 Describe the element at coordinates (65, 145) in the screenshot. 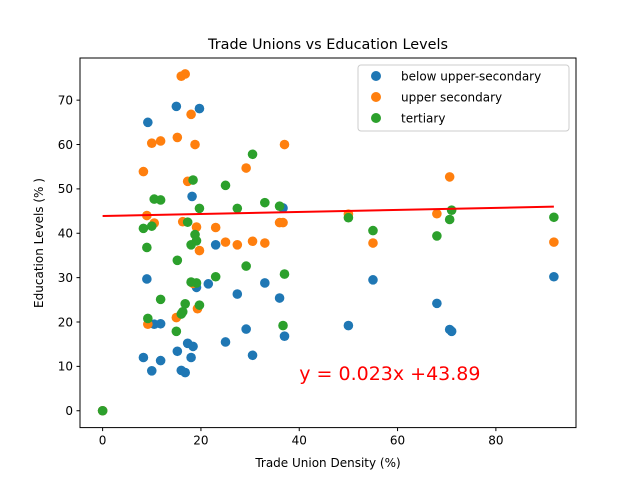

I see `y-tick-label: 60` at that location.